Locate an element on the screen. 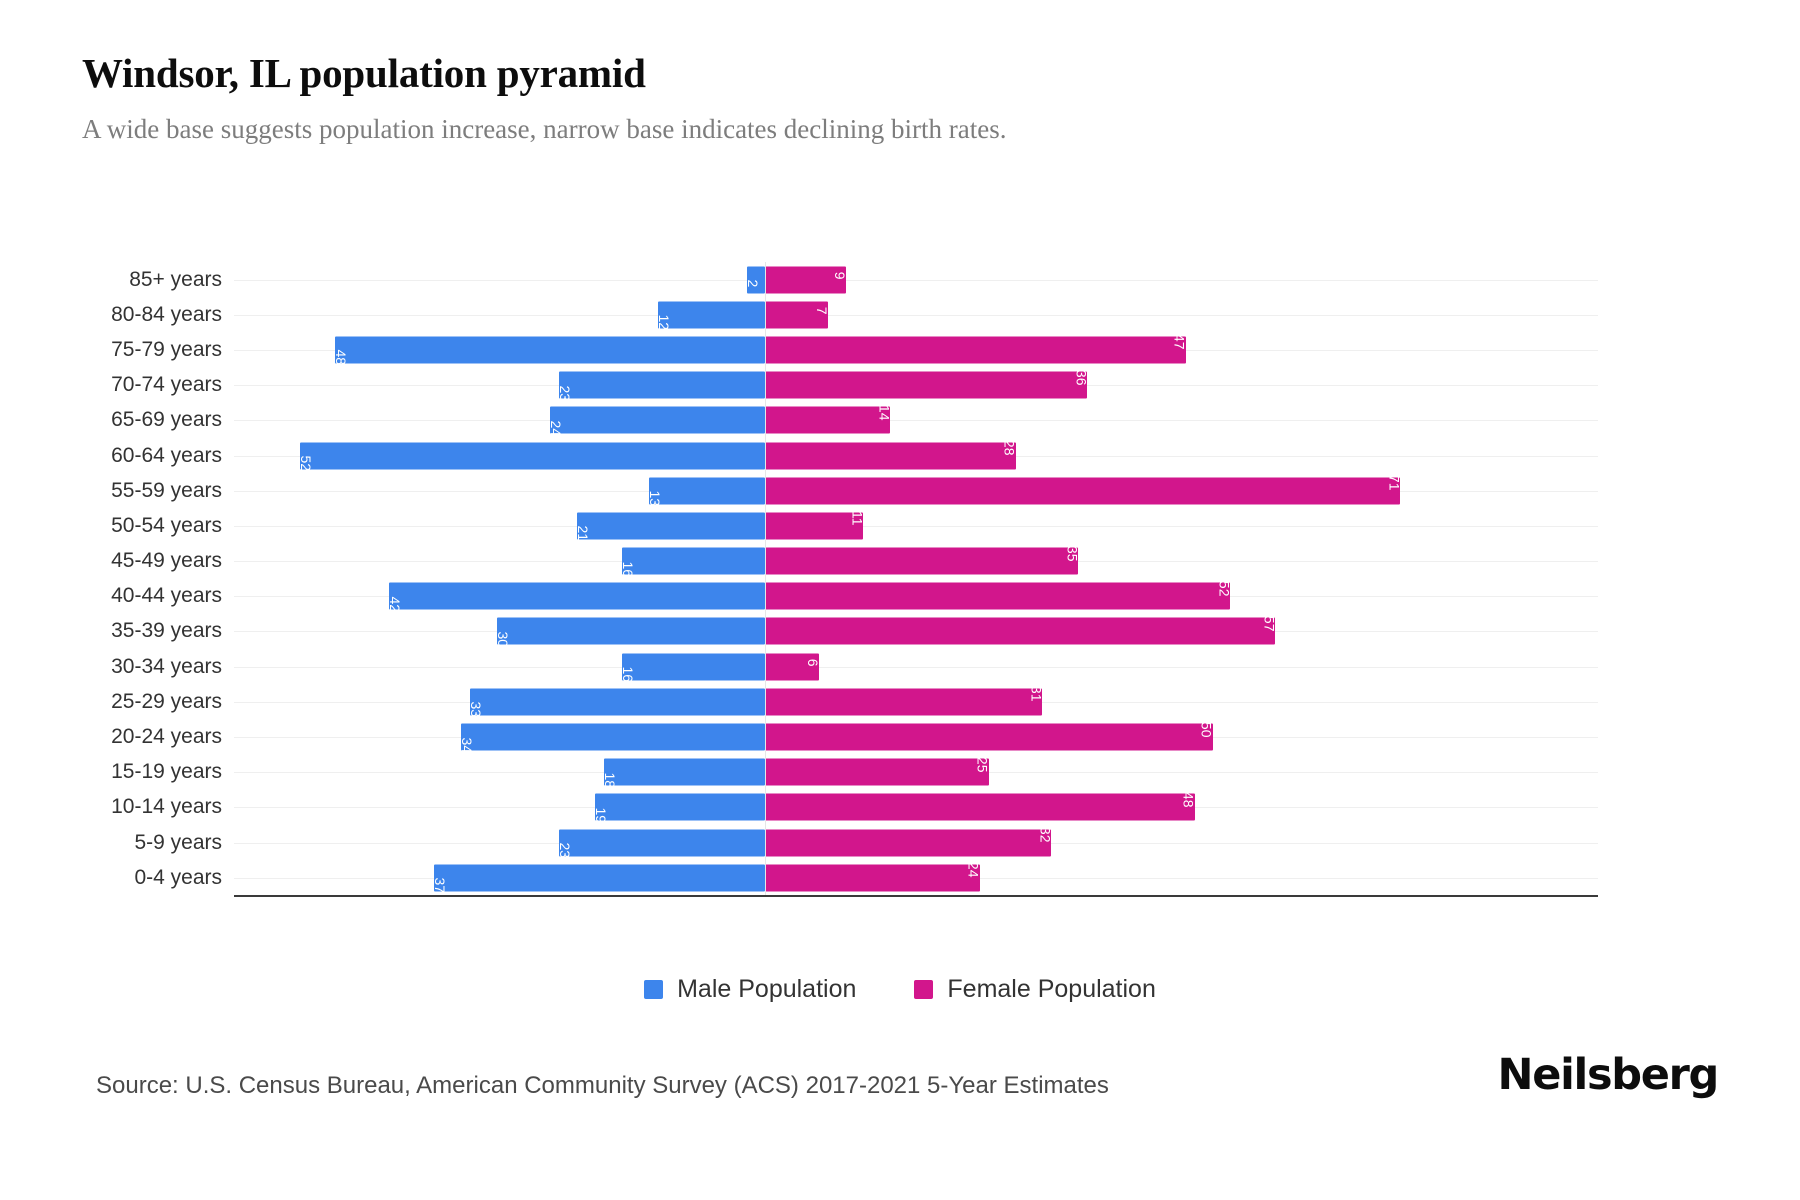 This screenshot has height=1200, width=1800. bar-female: 11 is located at coordinates (815, 525).